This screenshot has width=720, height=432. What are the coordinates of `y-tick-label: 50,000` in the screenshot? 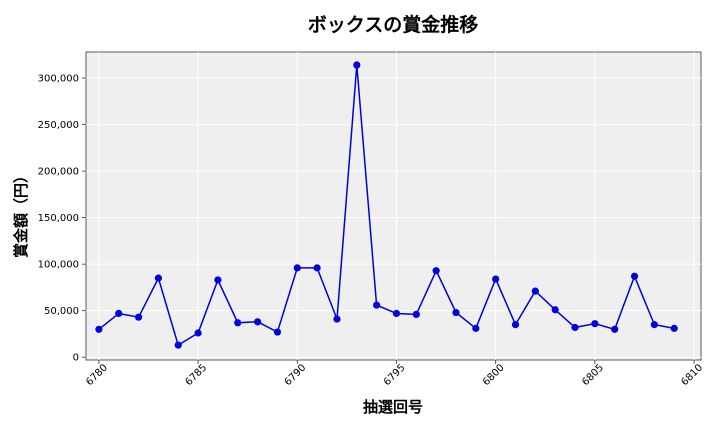 It's located at (61, 311).